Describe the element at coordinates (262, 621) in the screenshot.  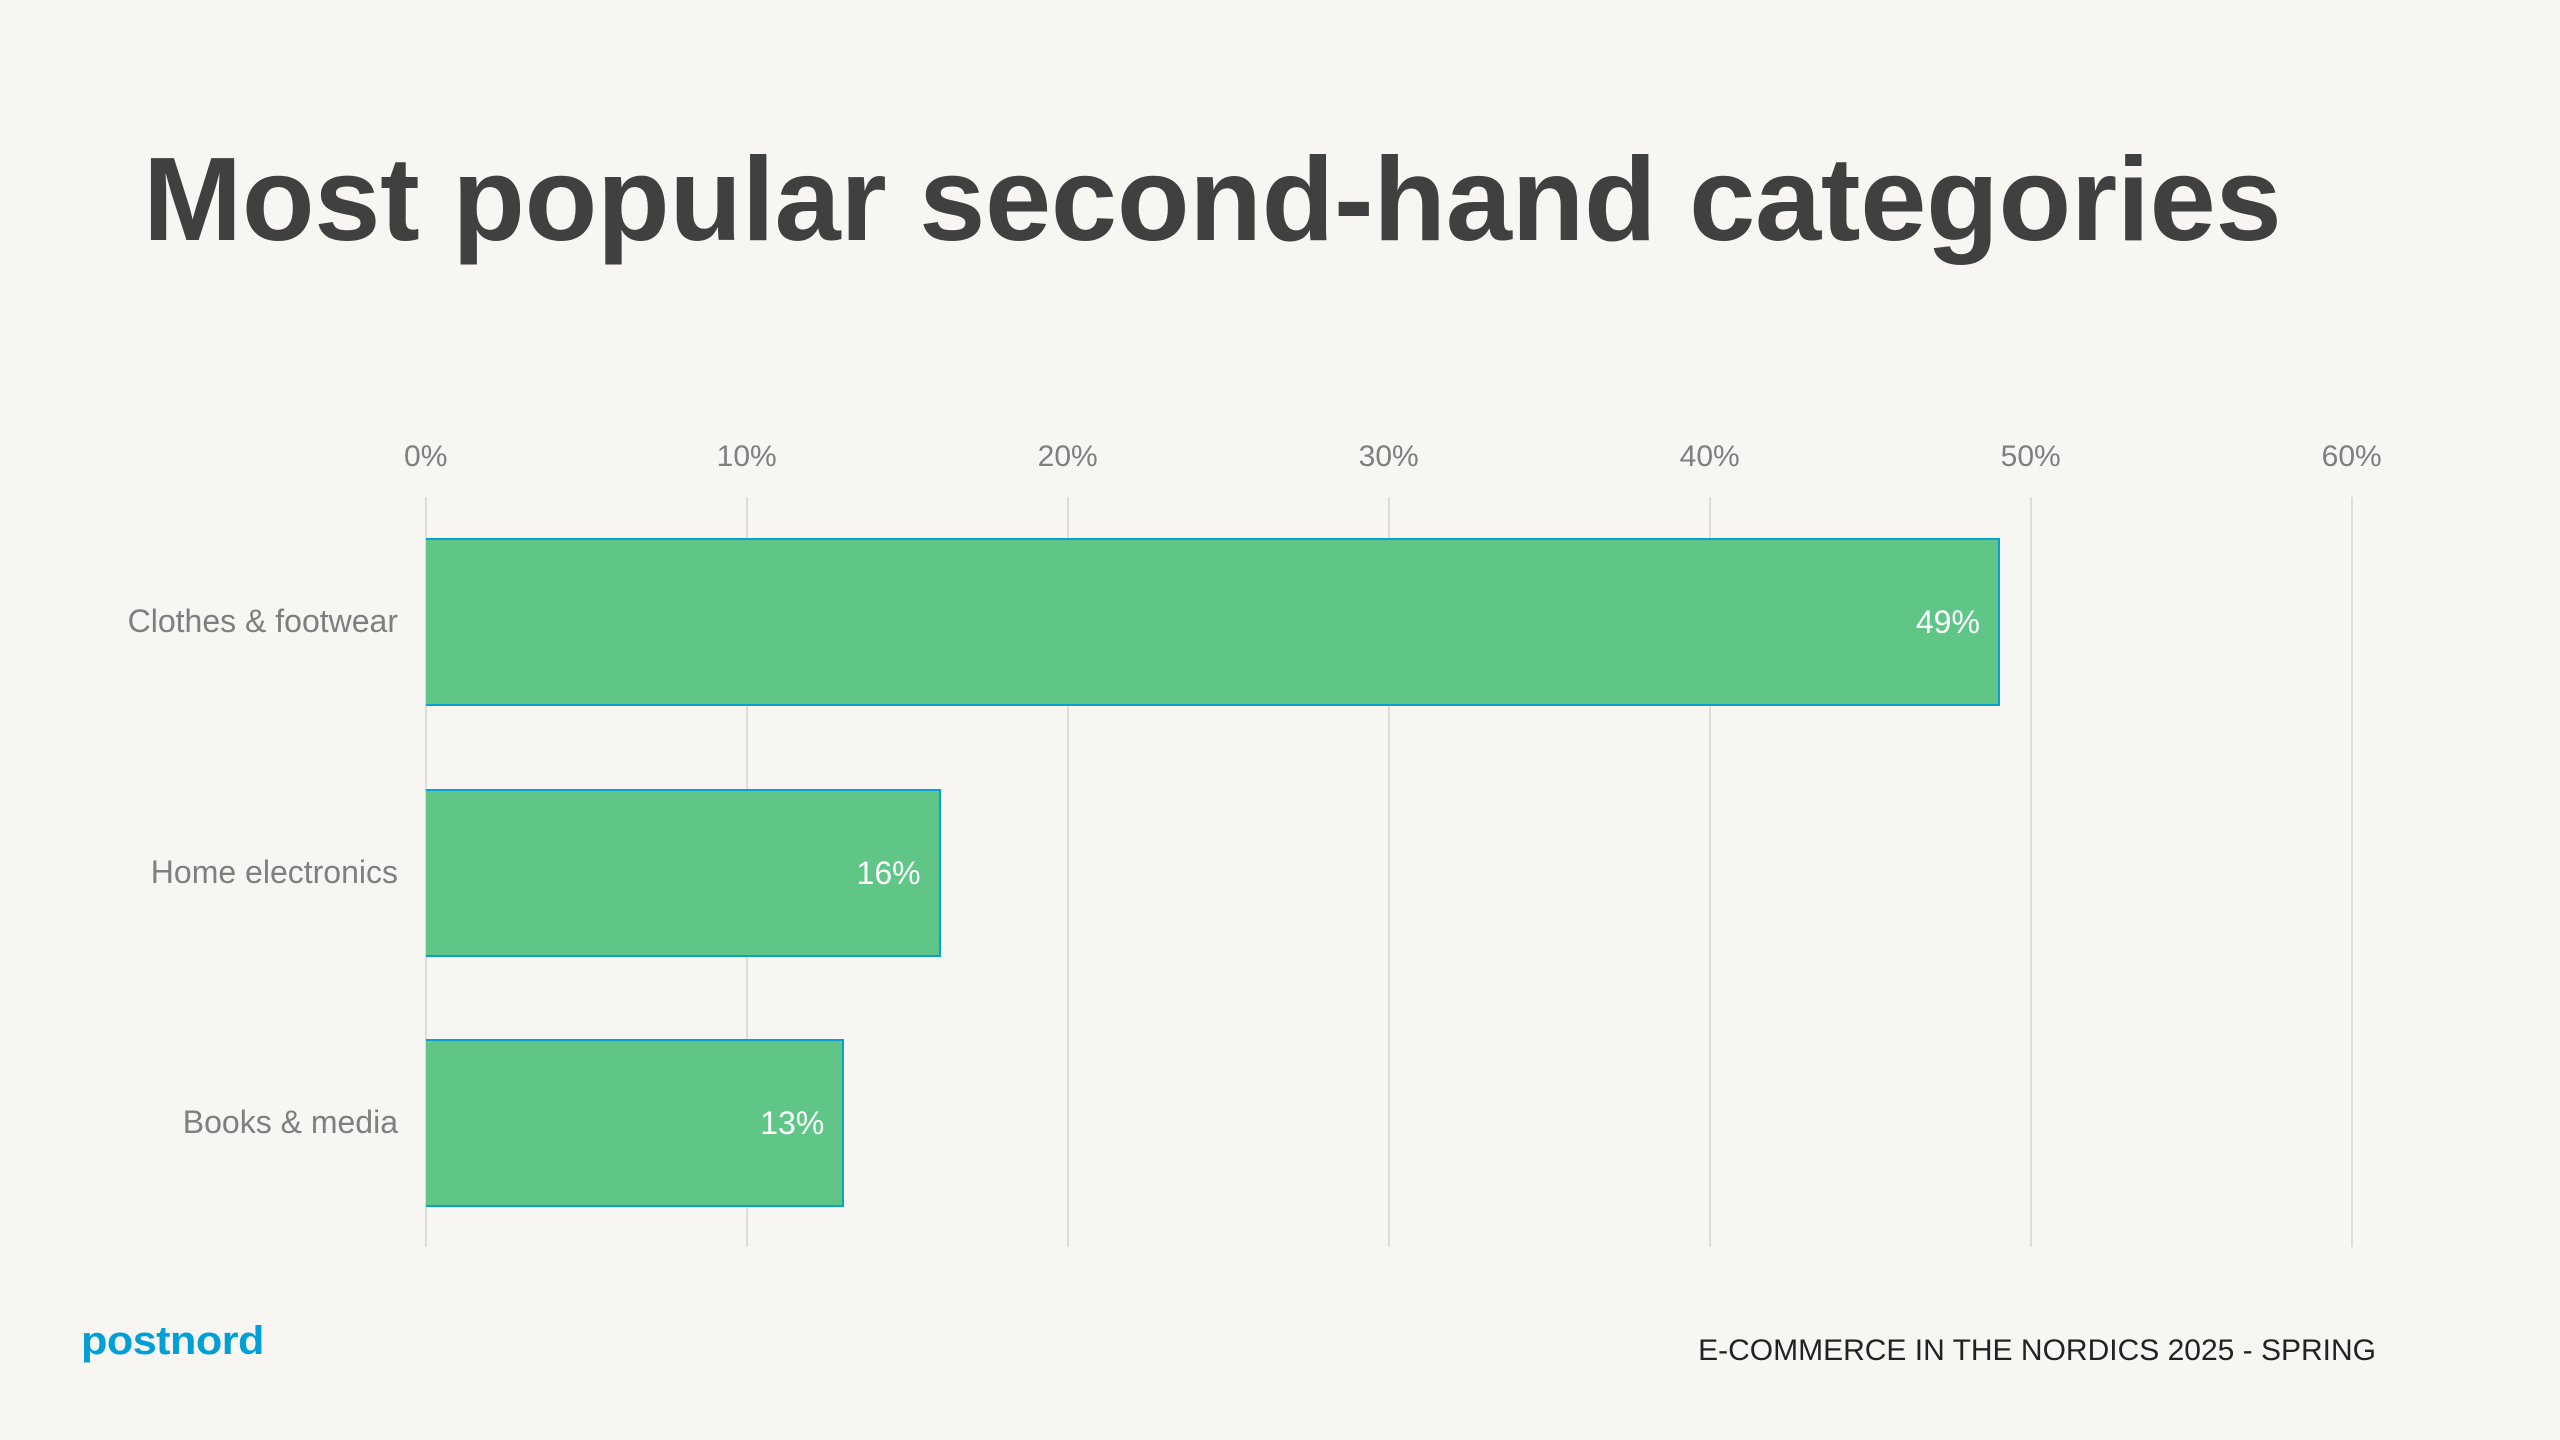
I see `category-label: Clothes & footwear` at that location.